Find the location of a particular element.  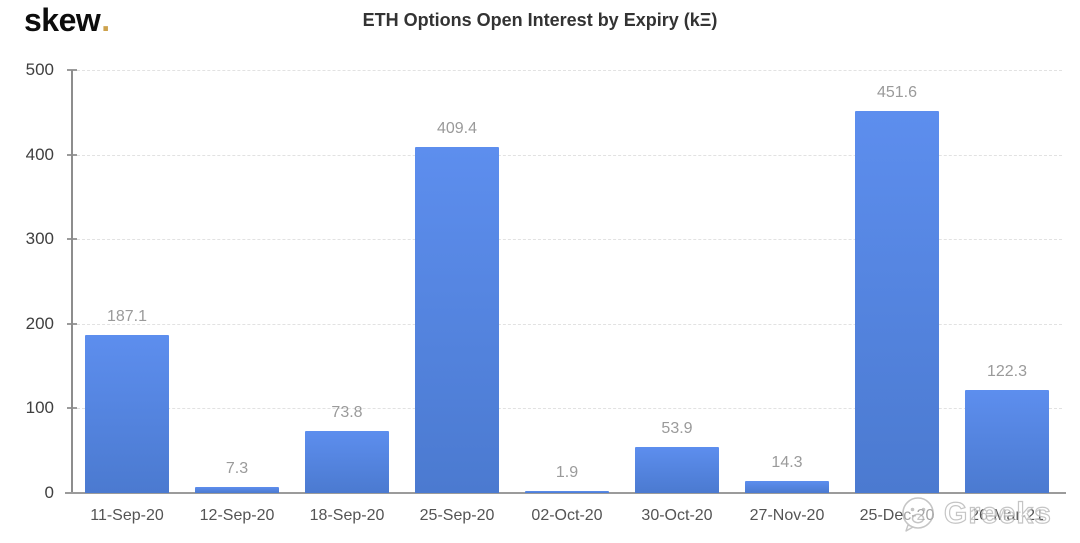

x-axis-tick-label: 26-Mar-21 is located at coordinates (1007, 515).